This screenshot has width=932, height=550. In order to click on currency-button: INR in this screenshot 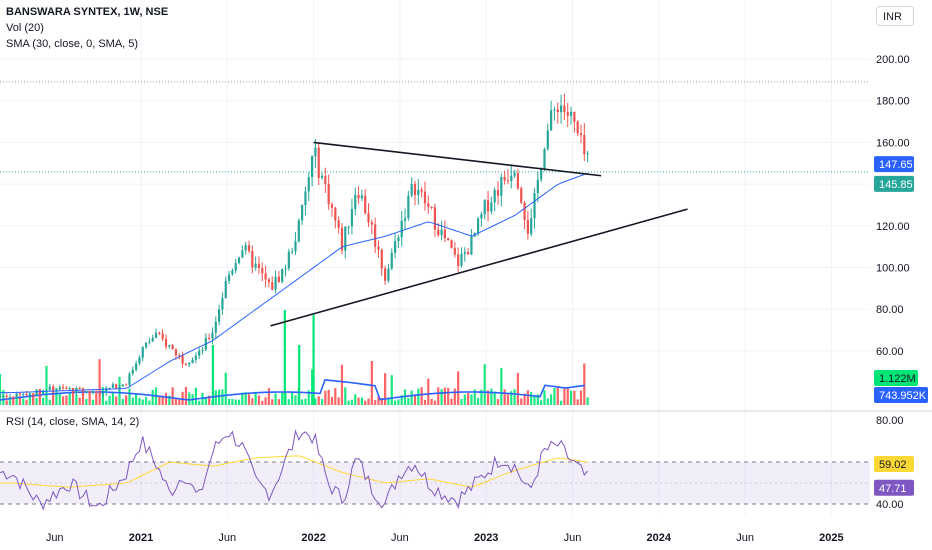, I will do `click(895, 16)`.